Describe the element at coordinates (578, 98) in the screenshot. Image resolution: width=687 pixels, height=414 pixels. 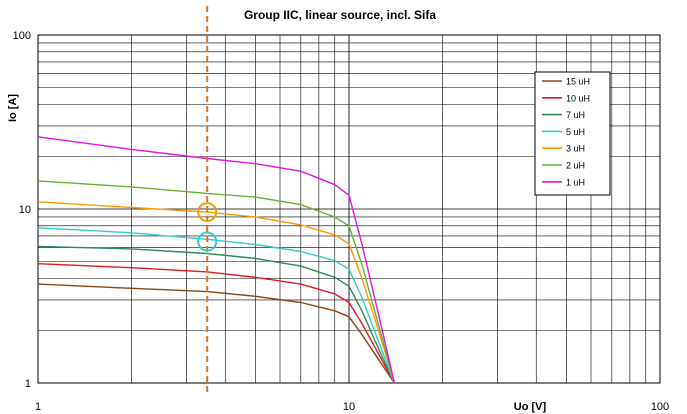
I see `legend-label: 10 uH` at that location.